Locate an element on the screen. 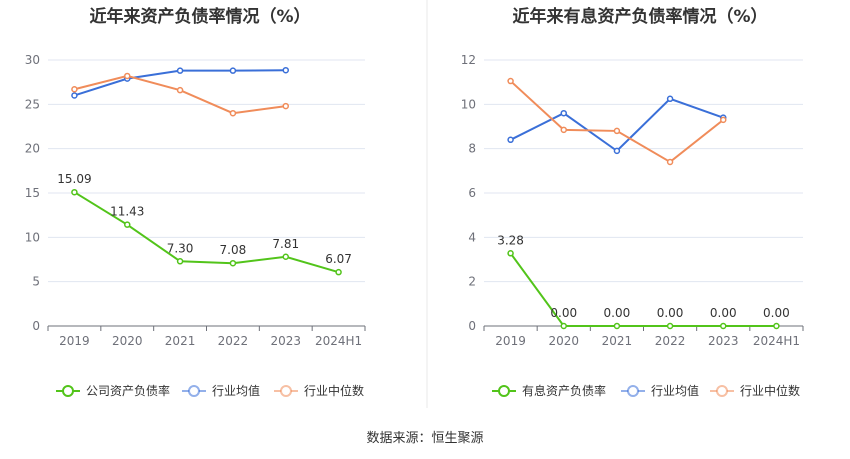 The image size is (850, 459). data-source-note: 数据来源：恒生聚源 is located at coordinates (424, 438).